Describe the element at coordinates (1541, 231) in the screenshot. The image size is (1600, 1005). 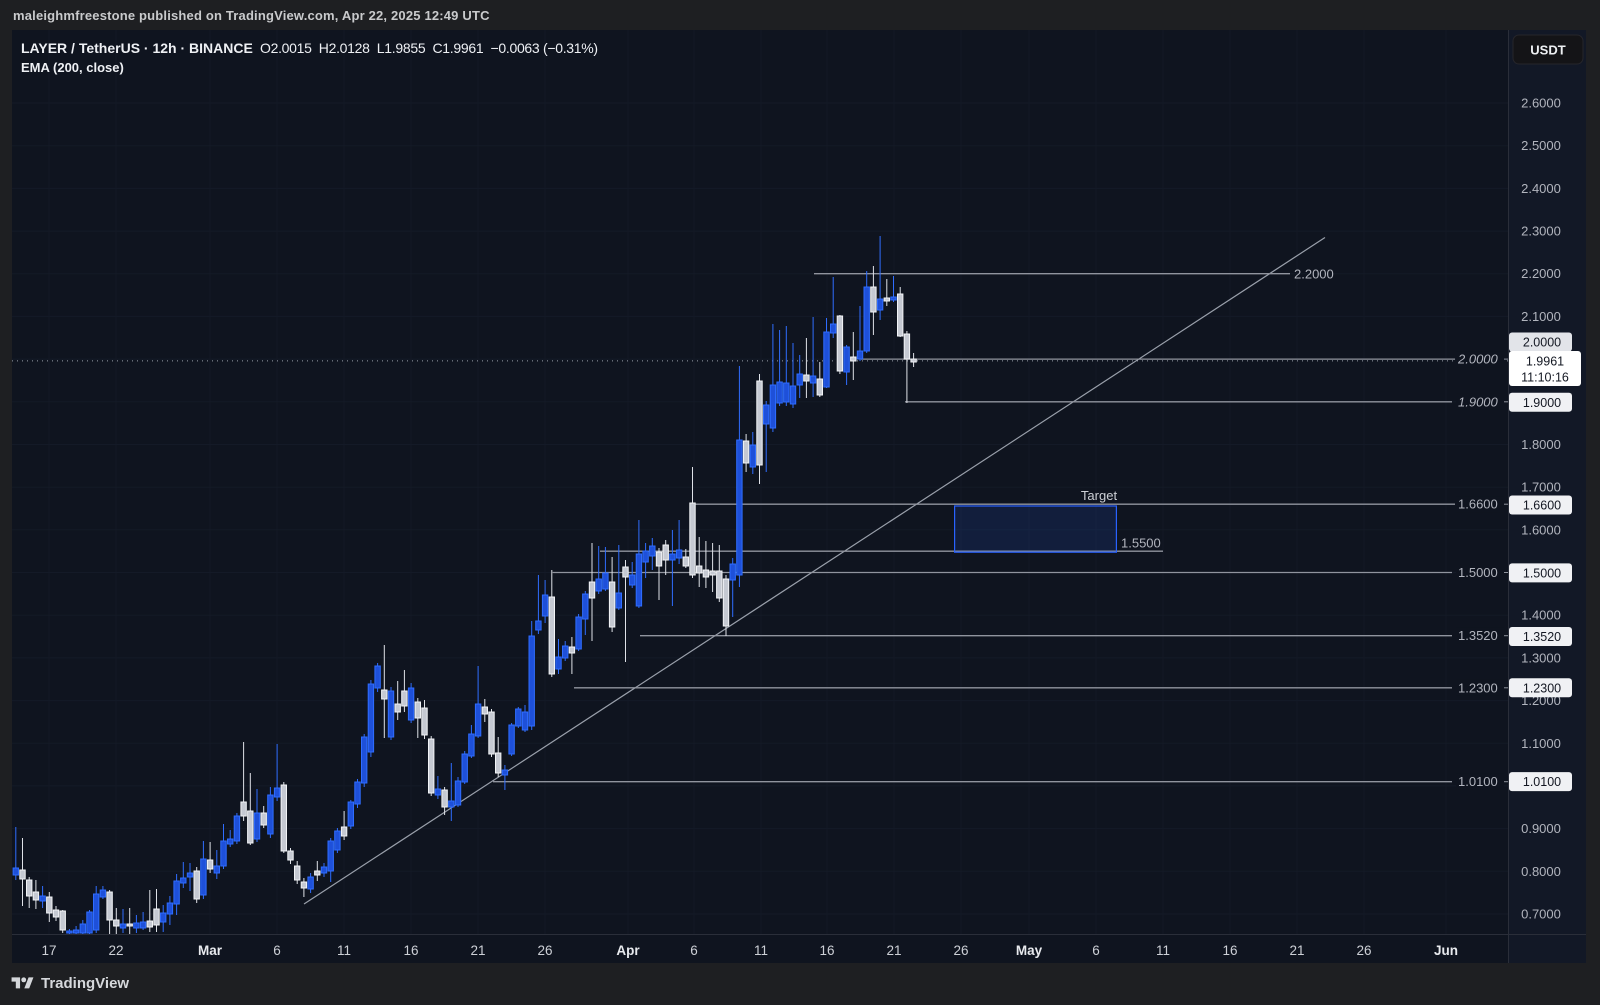
I see `svg-text: 2.3000` at that location.